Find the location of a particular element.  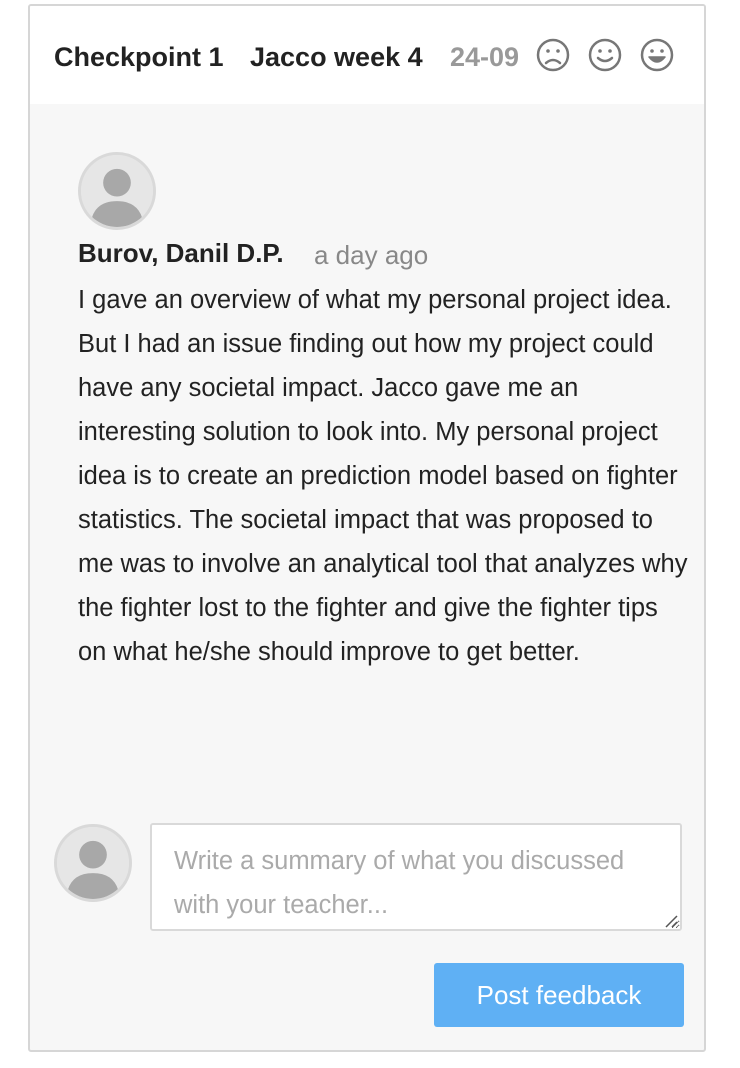

current-user-avatar is located at coordinates (93, 863).